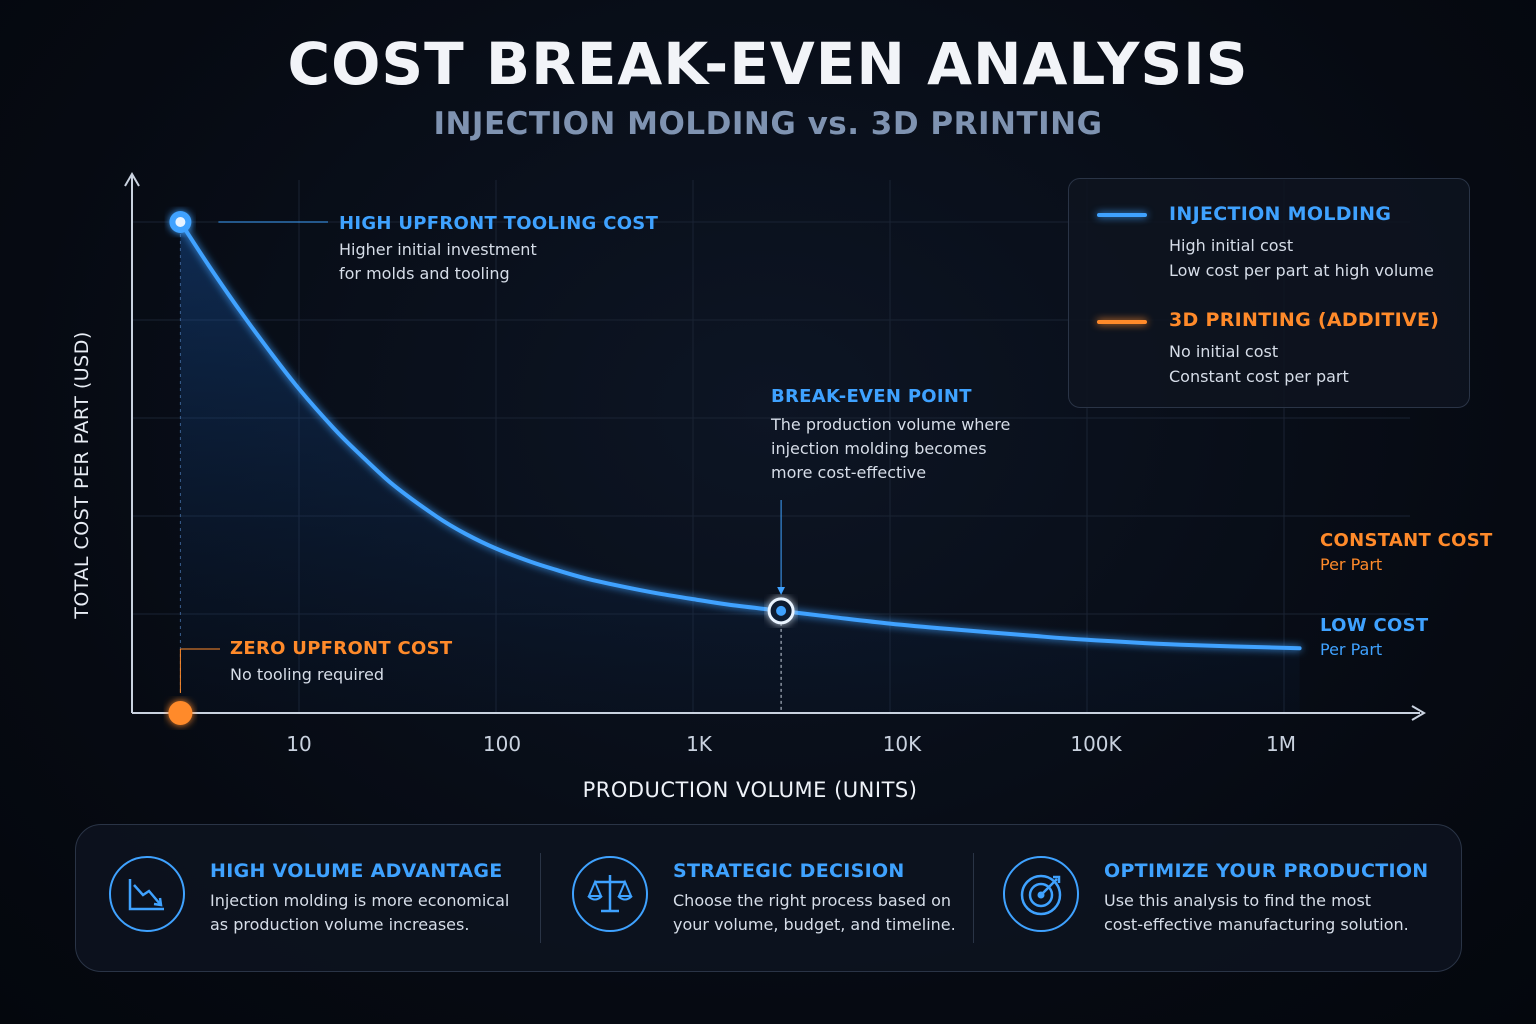  What do you see at coordinates (1224, 351) in the screenshot?
I see `legend-desc-printing: No initial cost` at bounding box center [1224, 351].